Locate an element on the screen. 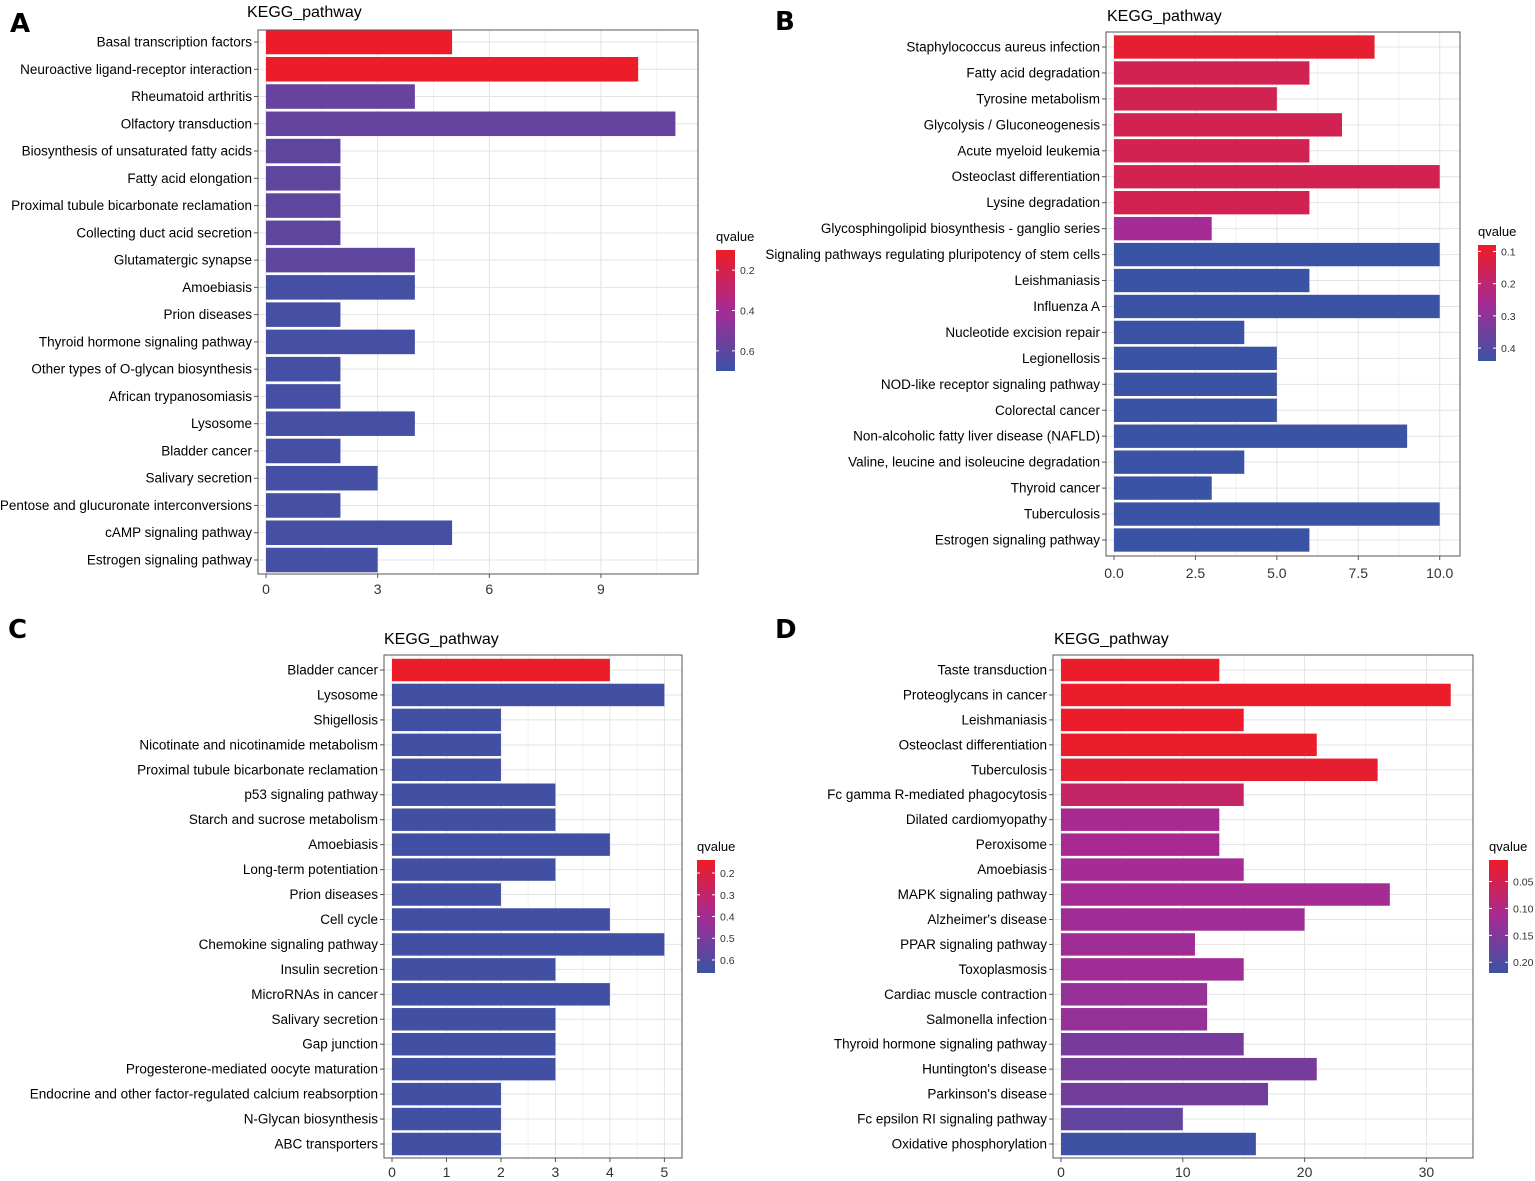 This screenshot has width=1535, height=1181. panel-b-legend-colorbar is located at coordinates (1487, 303).